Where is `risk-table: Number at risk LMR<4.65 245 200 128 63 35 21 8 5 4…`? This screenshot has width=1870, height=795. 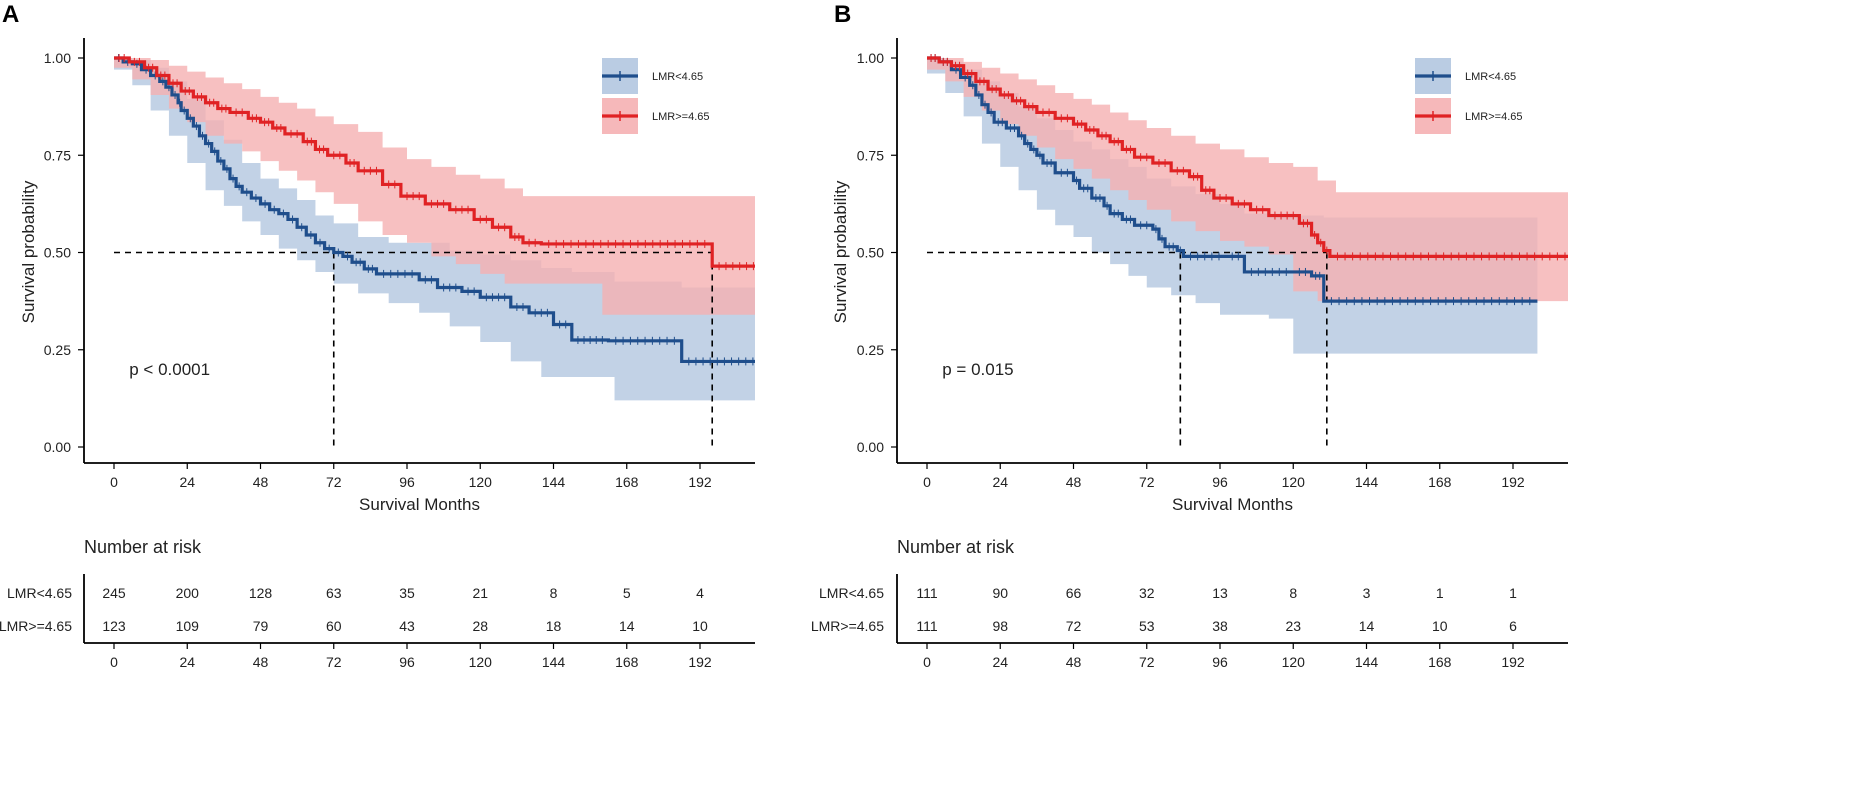
risk-table: Number at risk LMR<4.65 245 200 128 63 35 21 8 5 4… is located at coordinates (377, 603).